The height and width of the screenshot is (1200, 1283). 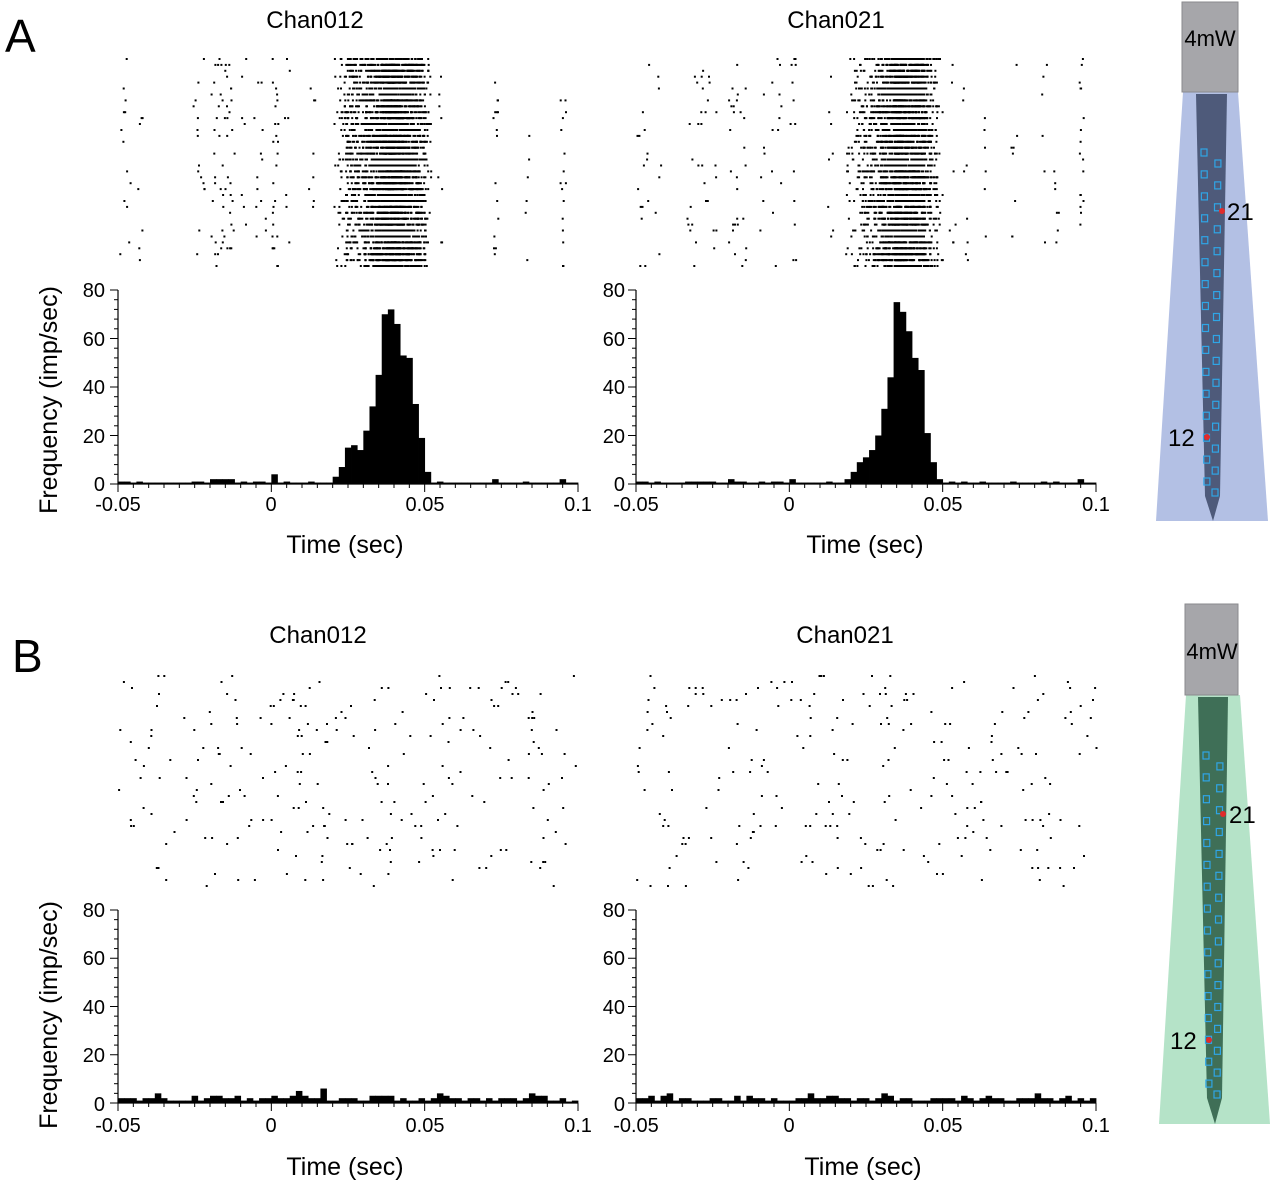 What do you see at coordinates (344, 390) in the screenshot?
I see `psth-histogram` at bounding box center [344, 390].